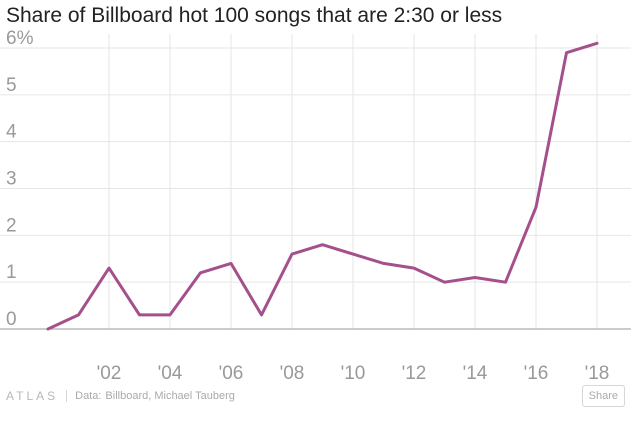 Image resolution: width=631 pixels, height=424 pixels. What do you see at coordinates (67, 396) in the screenshot?
I see `footer-divider` at bounding box center [67, 396].